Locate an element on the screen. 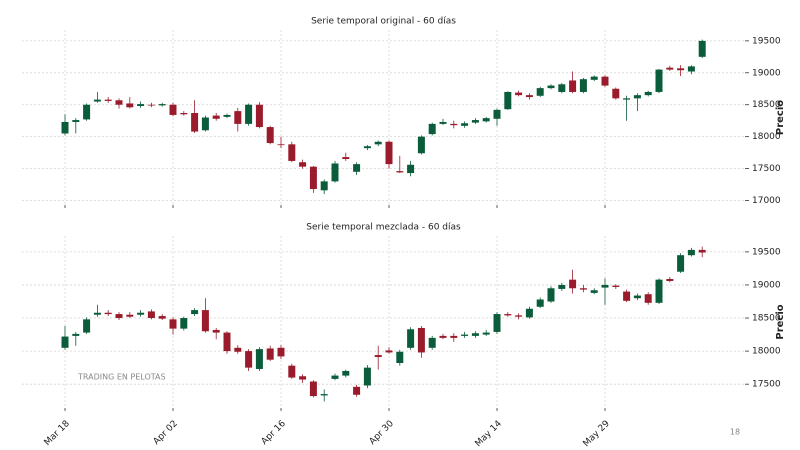 This screenshot has width=800, height=450. x-tick-label: May 14 is located at coordinates (489, 434).